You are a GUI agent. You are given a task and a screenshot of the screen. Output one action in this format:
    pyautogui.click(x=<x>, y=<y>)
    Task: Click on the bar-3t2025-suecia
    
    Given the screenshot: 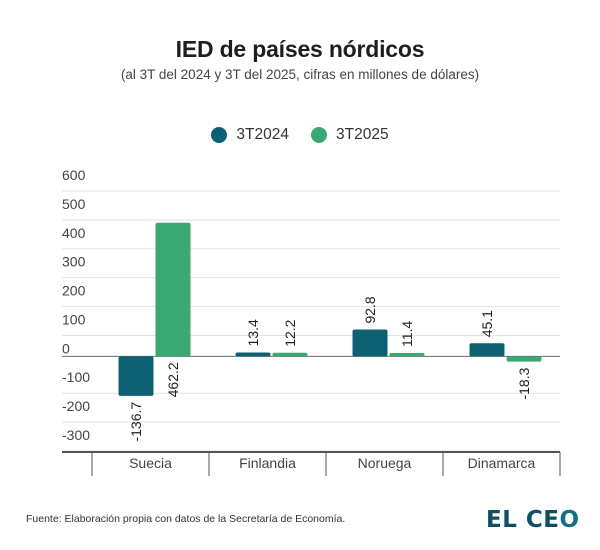 What is the action you would take?
    pyautogui.click(x=173, y=289)
    